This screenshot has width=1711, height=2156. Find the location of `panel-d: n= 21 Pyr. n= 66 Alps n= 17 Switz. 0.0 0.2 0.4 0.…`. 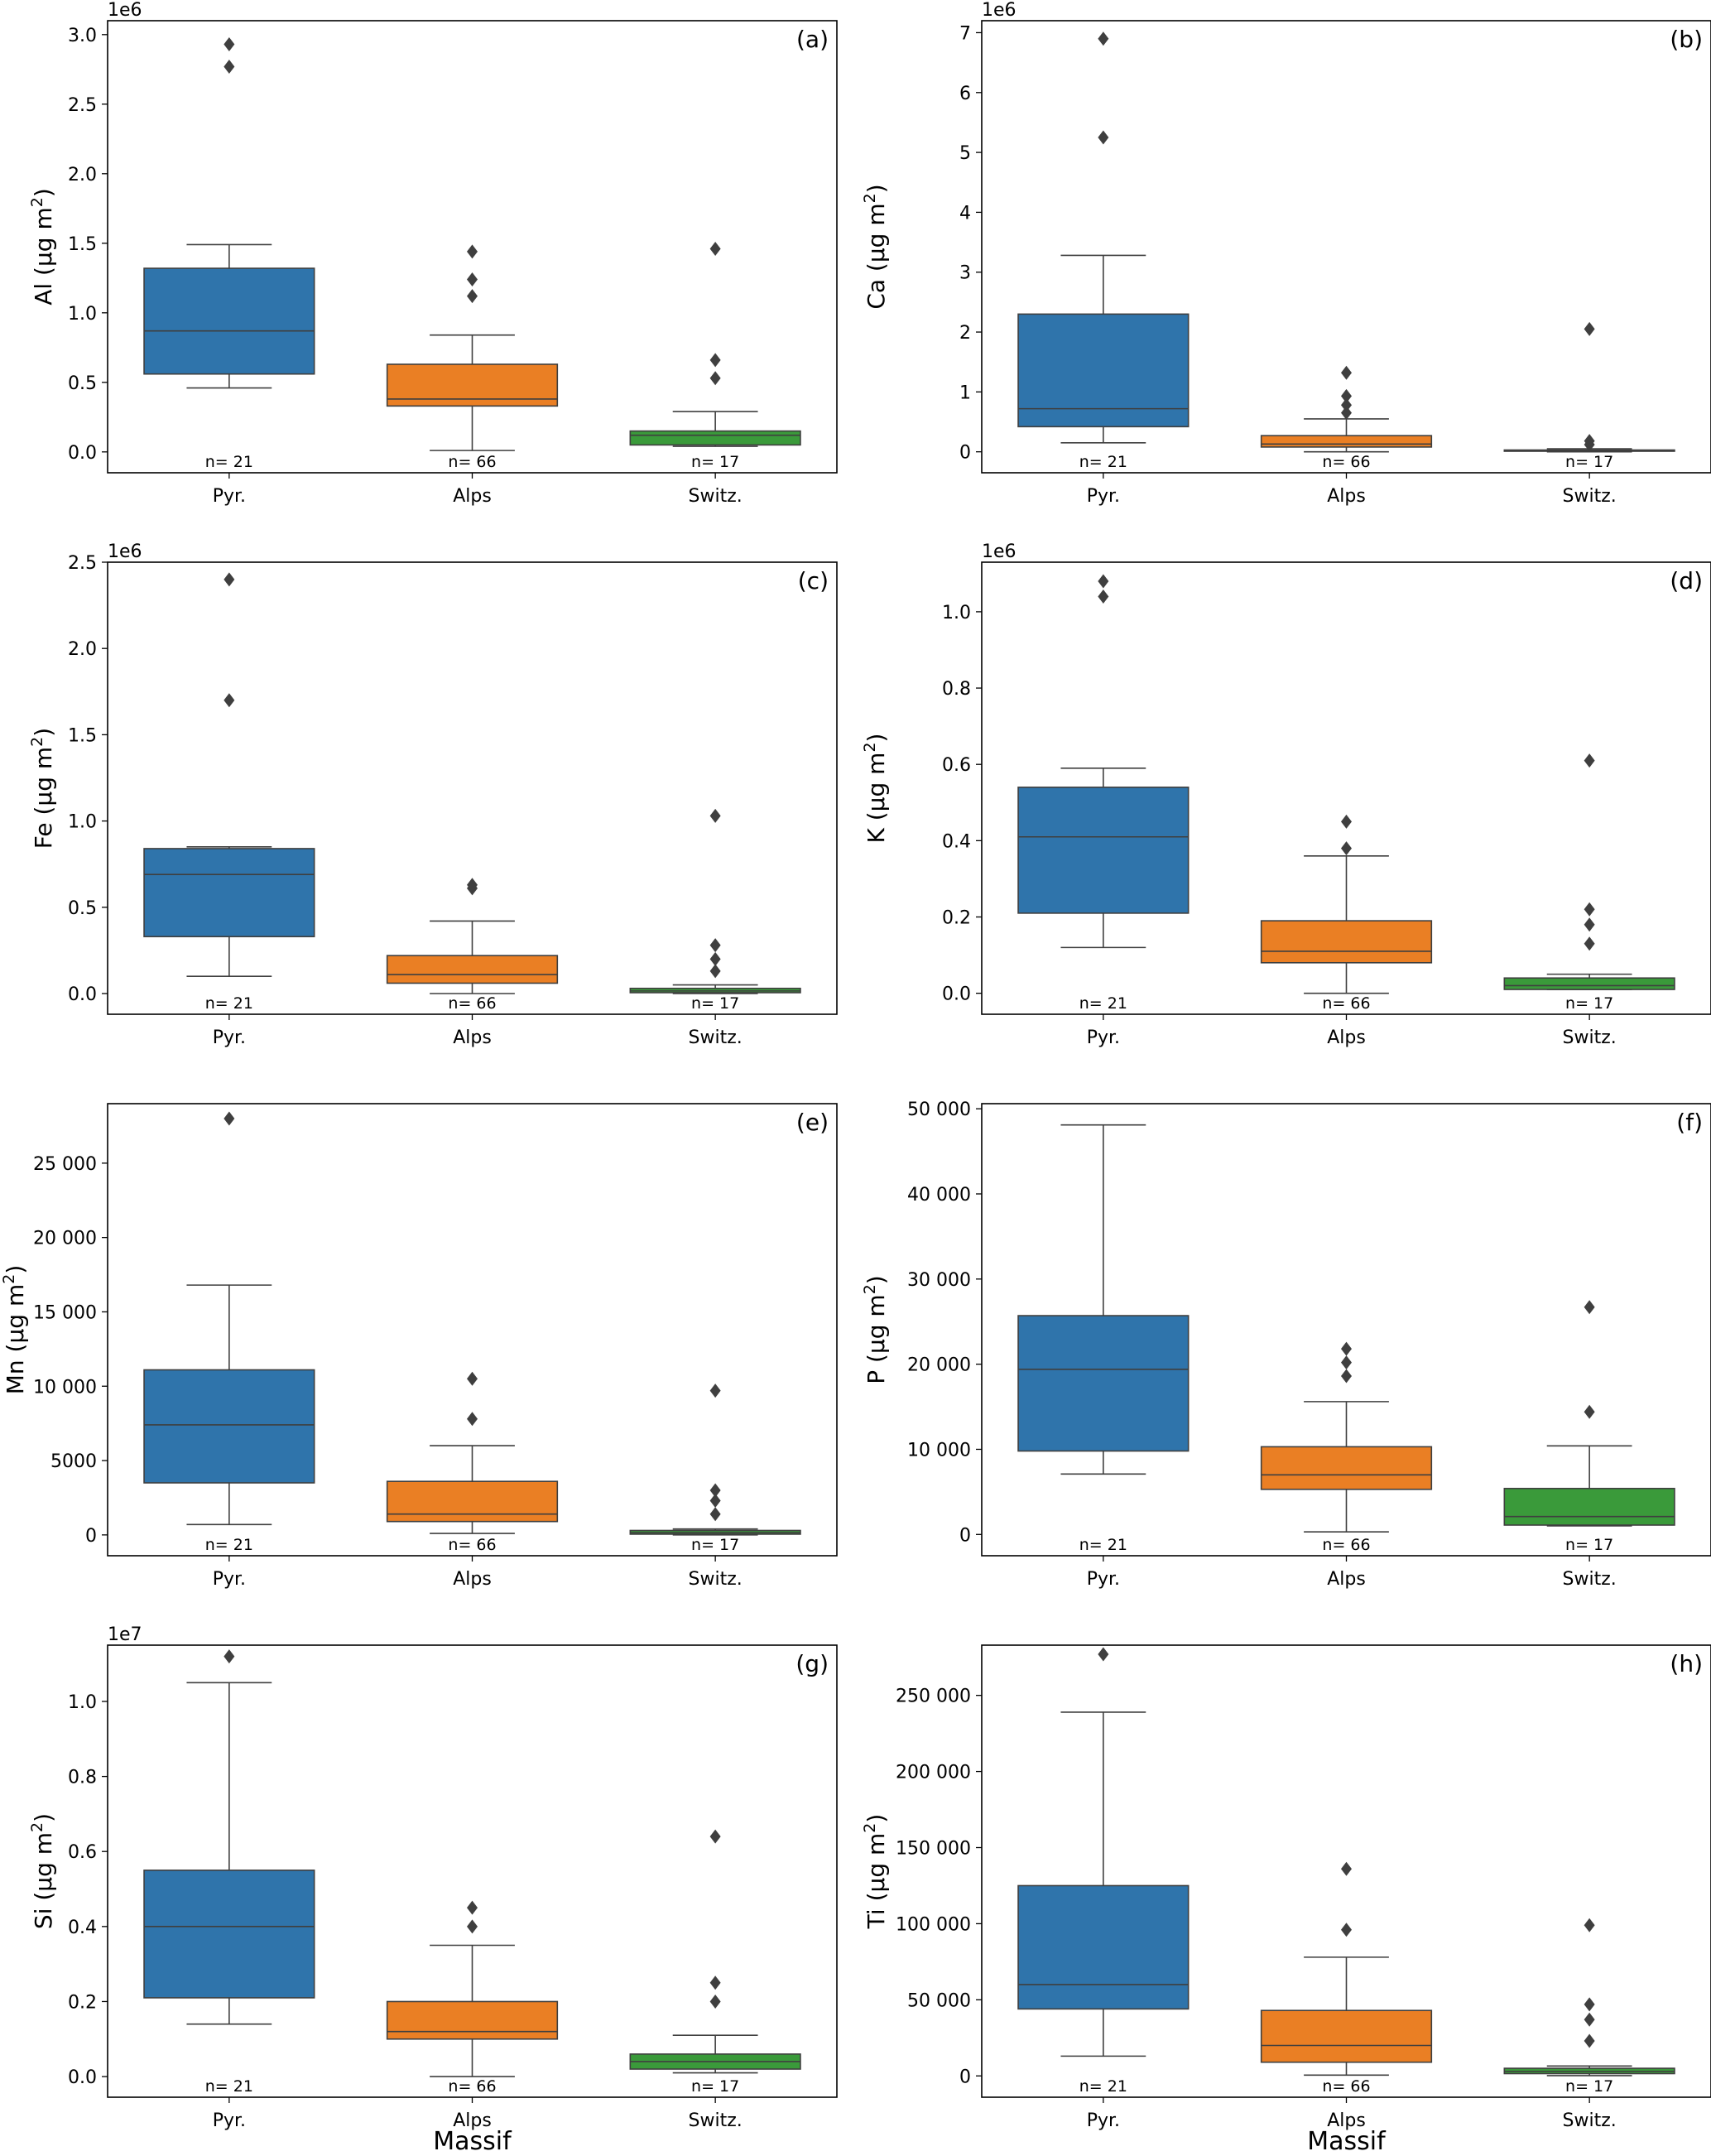

panel-d: n= 21 Pyr. n= 66 Alps n= 17 Switz. 0.0 0.2 0.4 0.… is located at coordinates (1286, 795).